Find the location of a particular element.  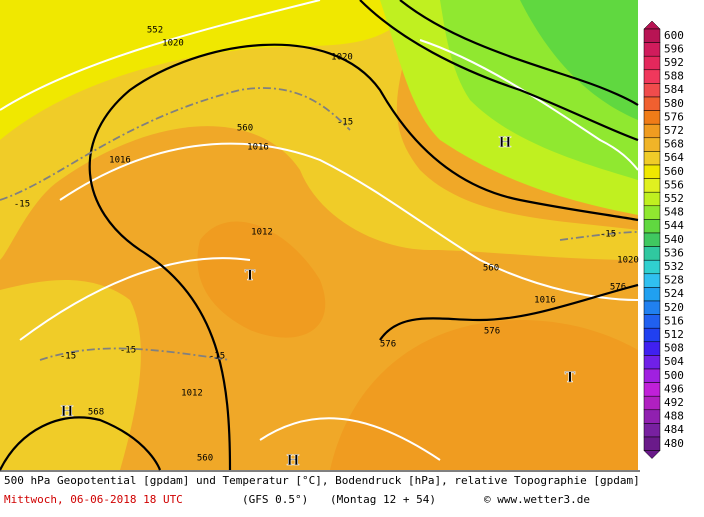

legend-label: 576 is located at coordinates (674, 116).